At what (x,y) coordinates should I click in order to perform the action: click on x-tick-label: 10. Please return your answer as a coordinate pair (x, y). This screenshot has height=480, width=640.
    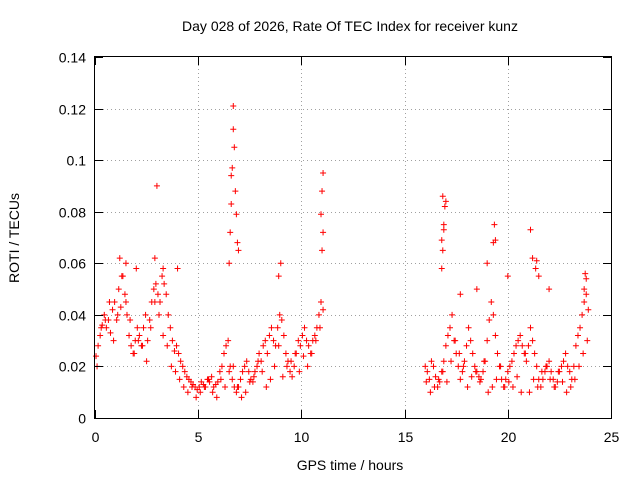
    Looking at the image, I should click on (302, 437).